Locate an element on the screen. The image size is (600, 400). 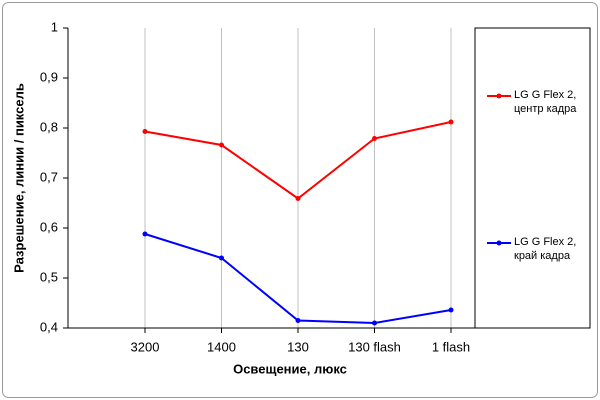
legend-box is located at coordinates (532, 178).